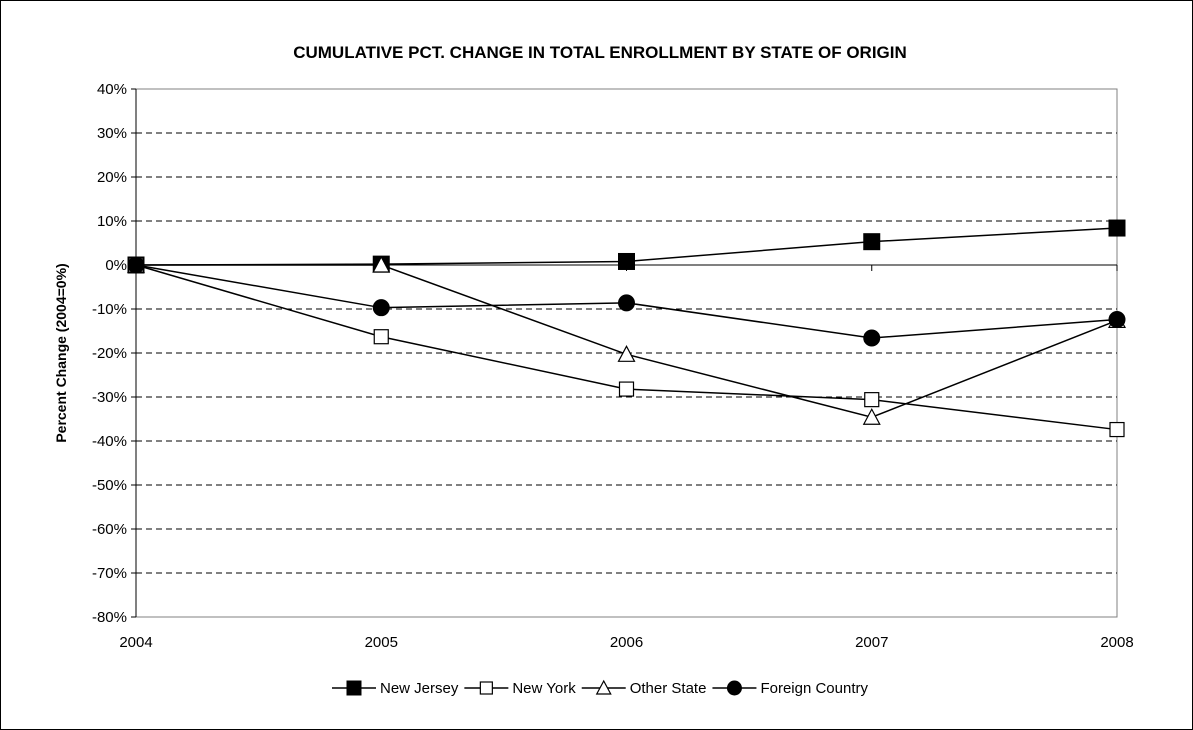  What do you see at coordinates (112, 133) in the screenshot?
I see `y-tick-label: 30%` at bounding box center [112, 133].